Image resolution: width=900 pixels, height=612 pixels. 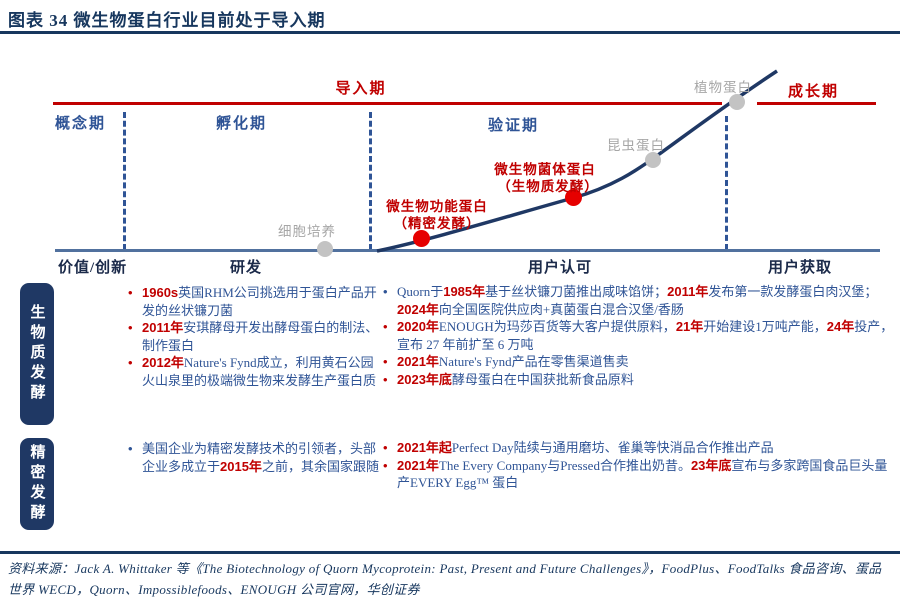 I want to click on bullet-item: • 美国企业为精密发酵技术的引领者，头部企业多成立于2015年之前，其余国家跟随, so click(x=256, y=457).